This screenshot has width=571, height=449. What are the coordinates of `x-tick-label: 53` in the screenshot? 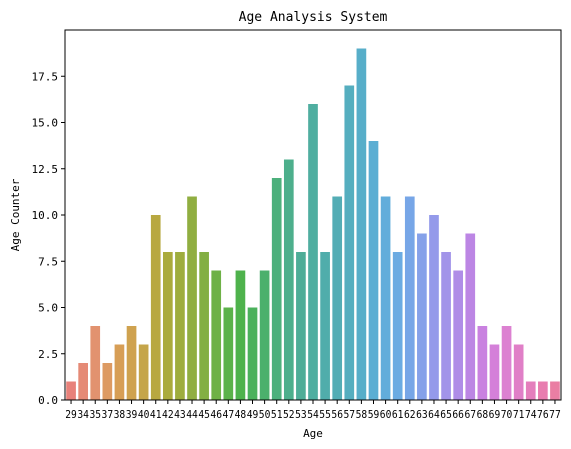 It's located at (301, 414).